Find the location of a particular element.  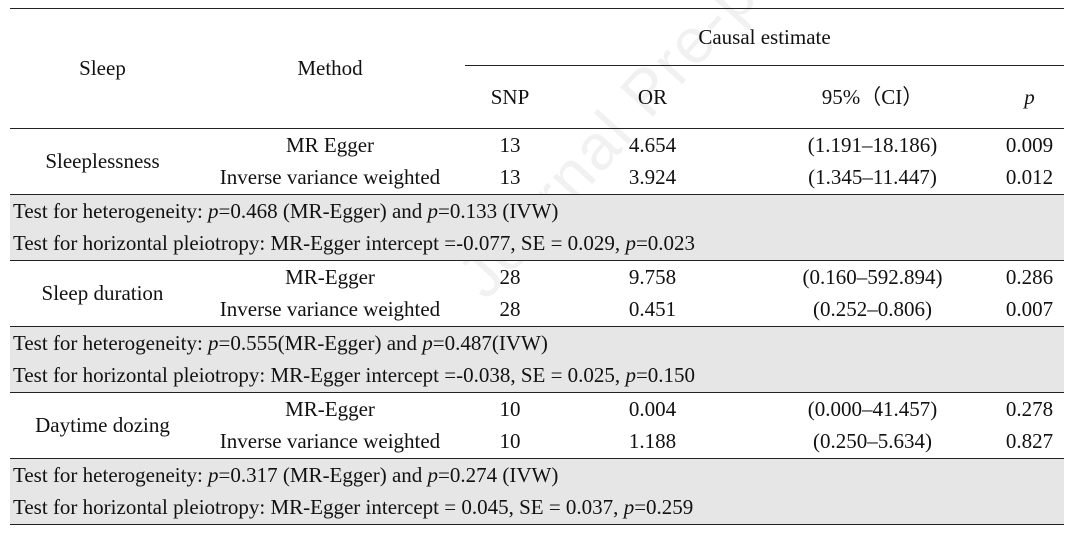

header-sleep: Sleep is located at coordinates (102, 68).